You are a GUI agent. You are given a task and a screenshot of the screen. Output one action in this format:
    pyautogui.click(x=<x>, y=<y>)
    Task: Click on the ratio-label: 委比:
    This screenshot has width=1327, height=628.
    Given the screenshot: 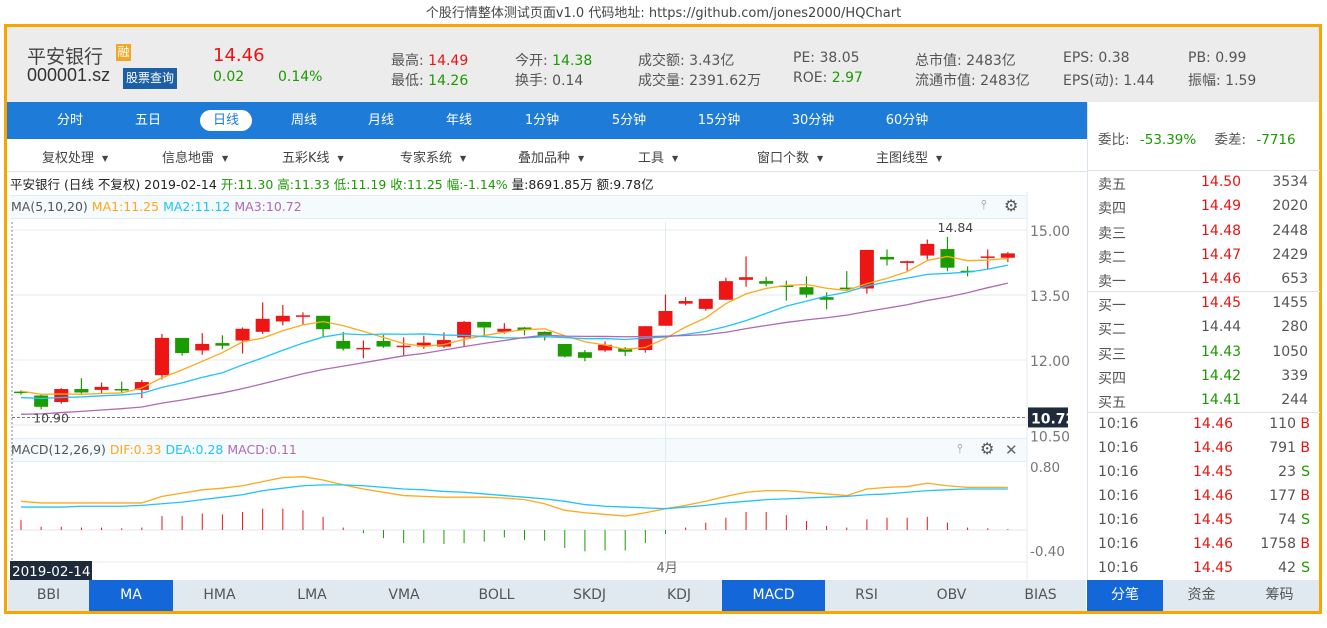 What is the action you would take?
    pyautogui.click(x=1114, y=140)
    